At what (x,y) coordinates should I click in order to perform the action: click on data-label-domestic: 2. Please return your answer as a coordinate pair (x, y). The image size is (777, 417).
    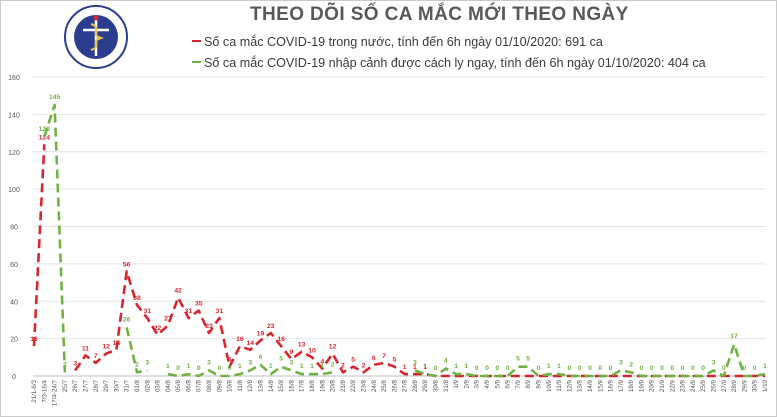
    Looking at the image, I should click on (364, 365).